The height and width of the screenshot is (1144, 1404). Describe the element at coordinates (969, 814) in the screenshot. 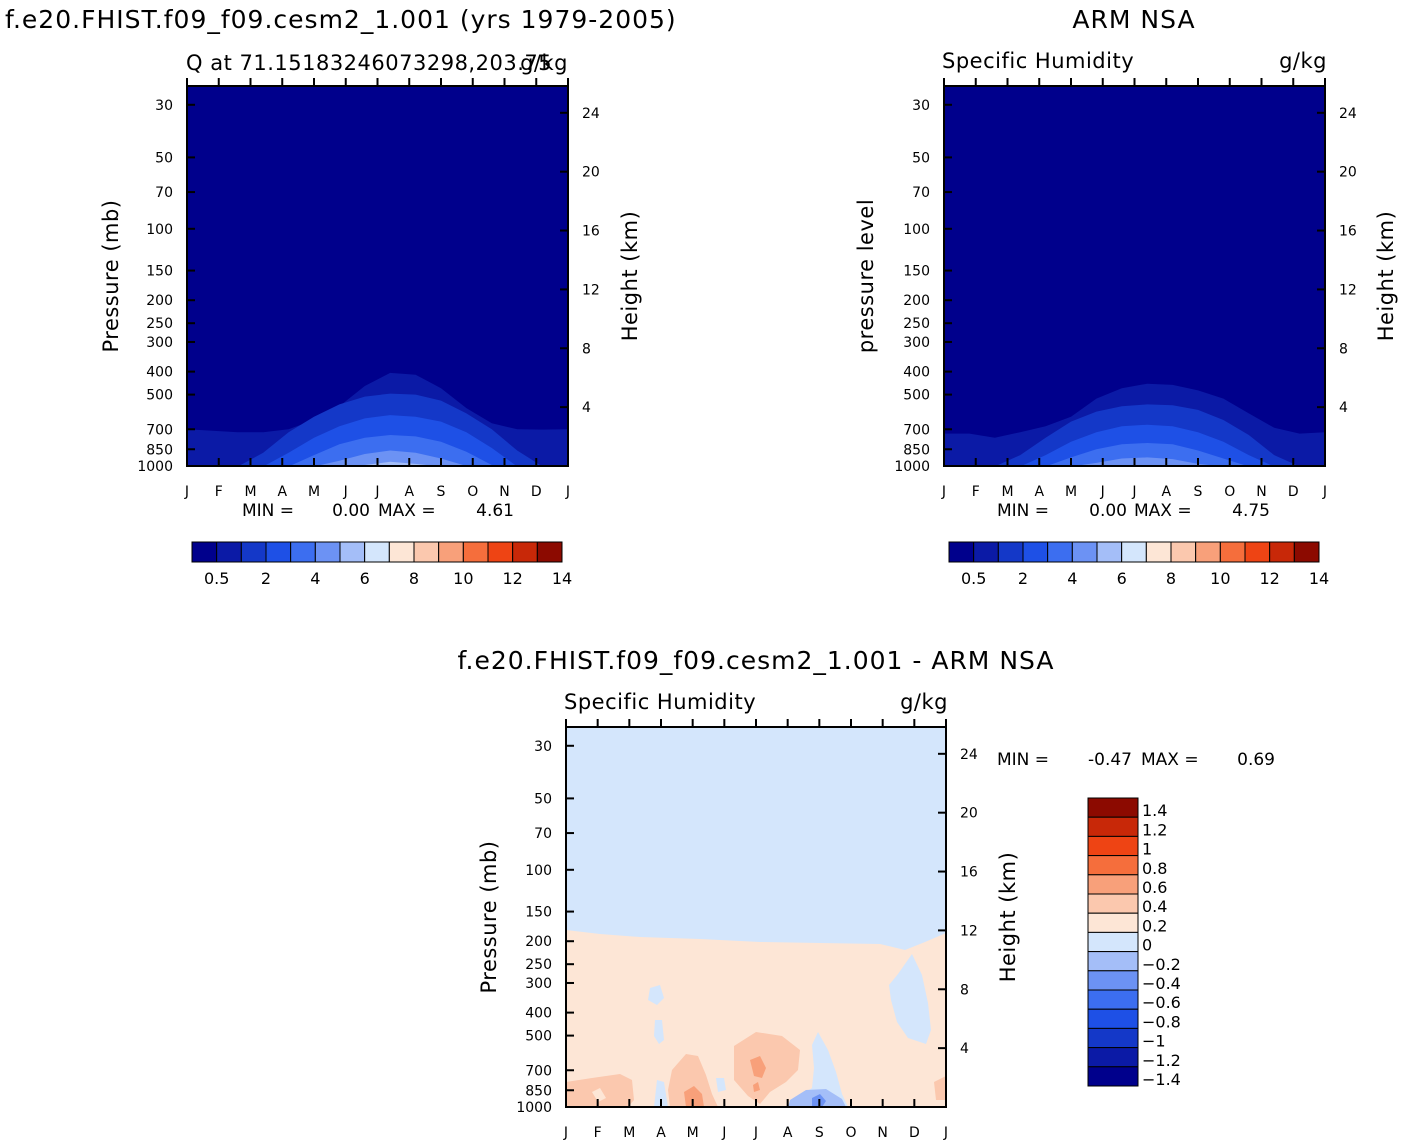

I see `y2-tick-label: 20` at that location.